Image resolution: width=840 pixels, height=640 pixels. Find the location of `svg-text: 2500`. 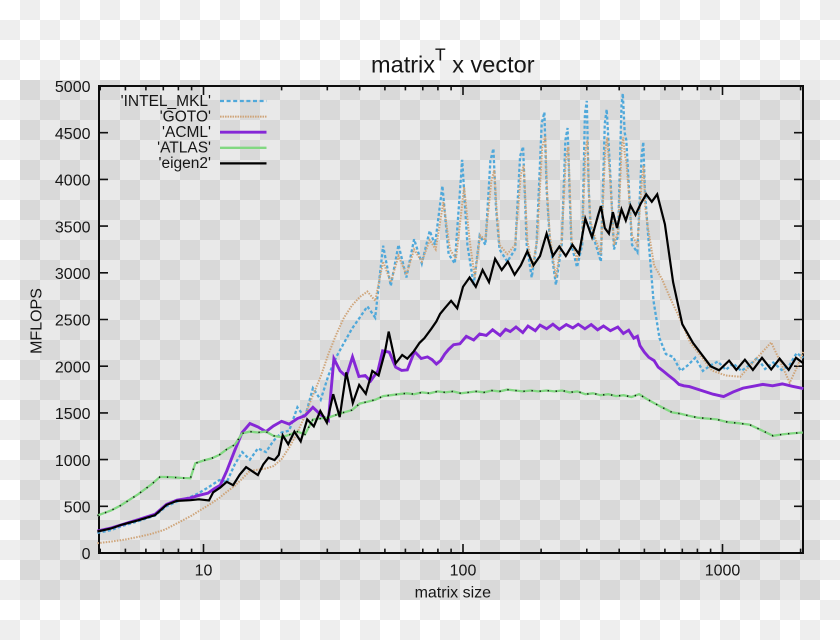

svg-text: 2500 is located at coordinates (73, 321).